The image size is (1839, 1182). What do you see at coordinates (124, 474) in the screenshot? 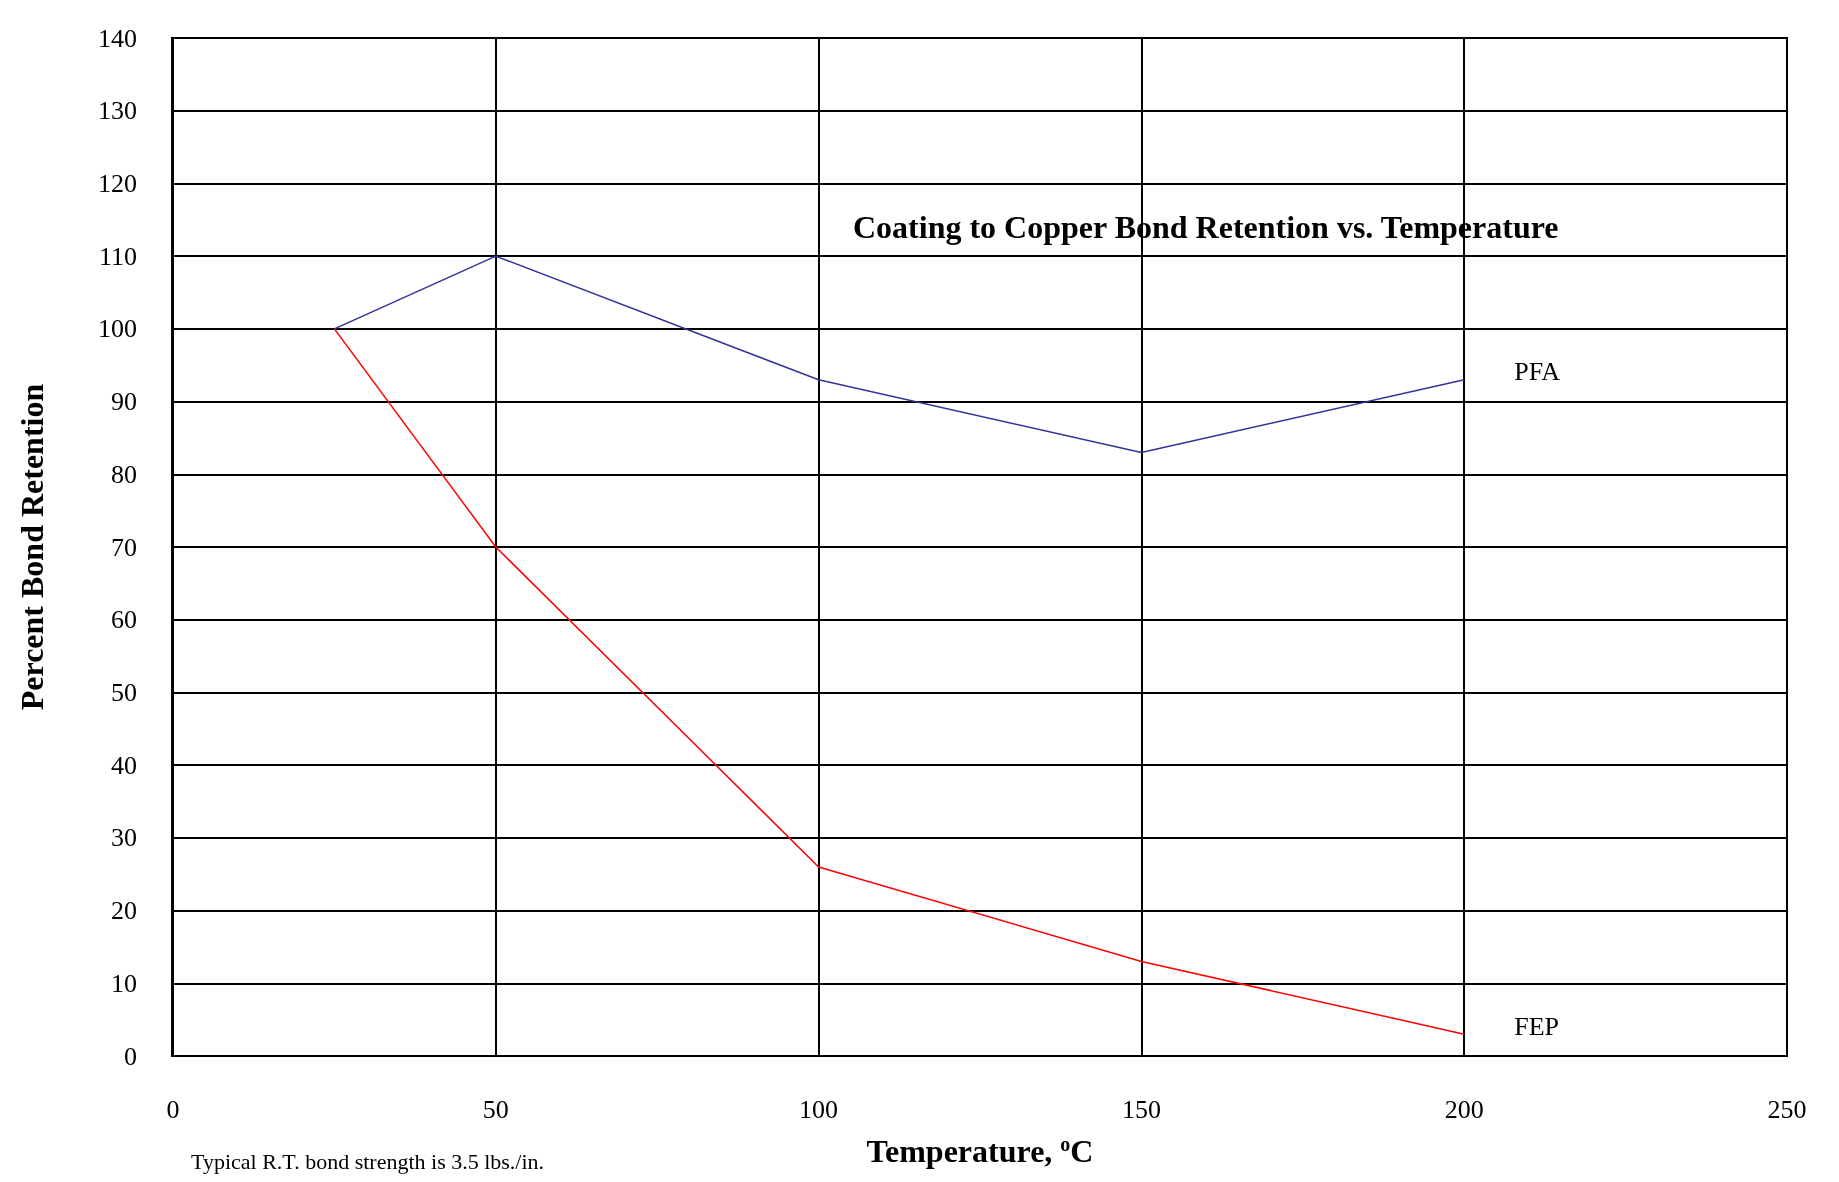
I see `y-tick-label: 80` at bounding box center [124, 474].